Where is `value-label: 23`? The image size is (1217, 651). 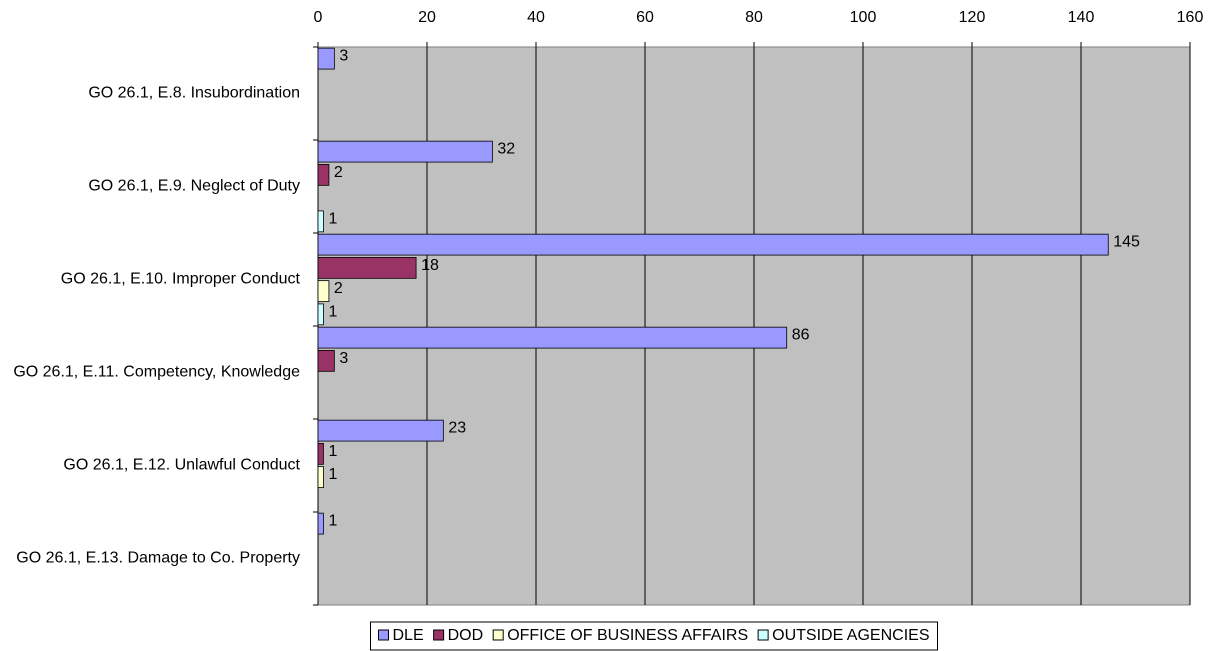
value-label: 23 is located at coordinates (457, 428).